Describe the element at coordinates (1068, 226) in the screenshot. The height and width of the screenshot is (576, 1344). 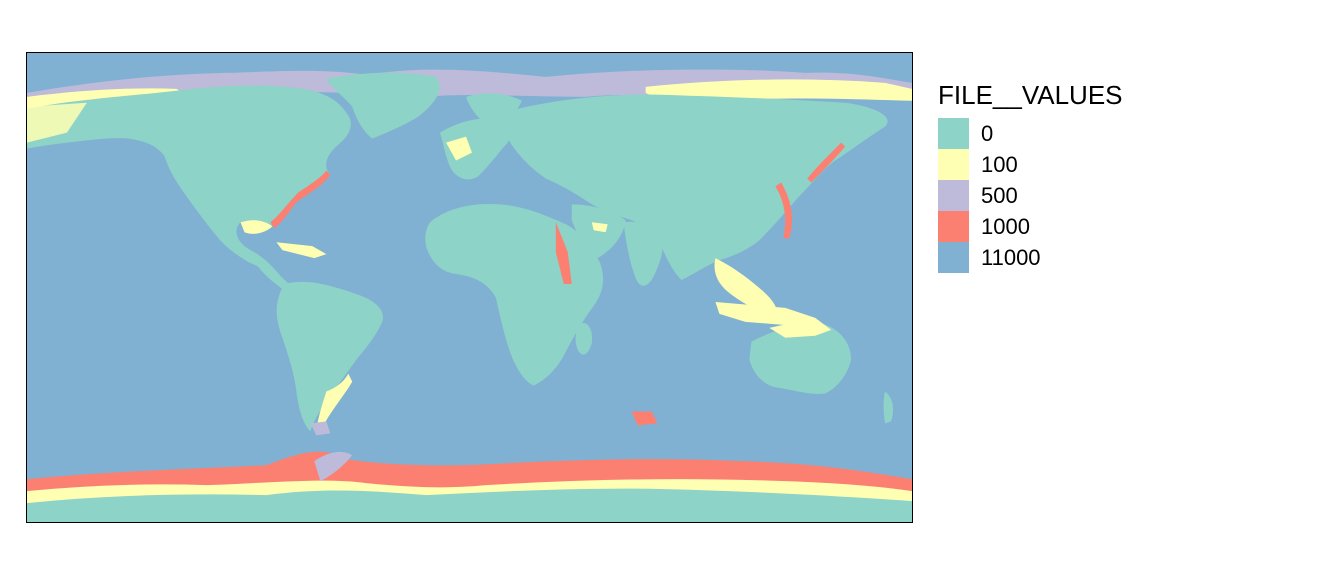
I see `legend-item-1000: 1000` at that location.